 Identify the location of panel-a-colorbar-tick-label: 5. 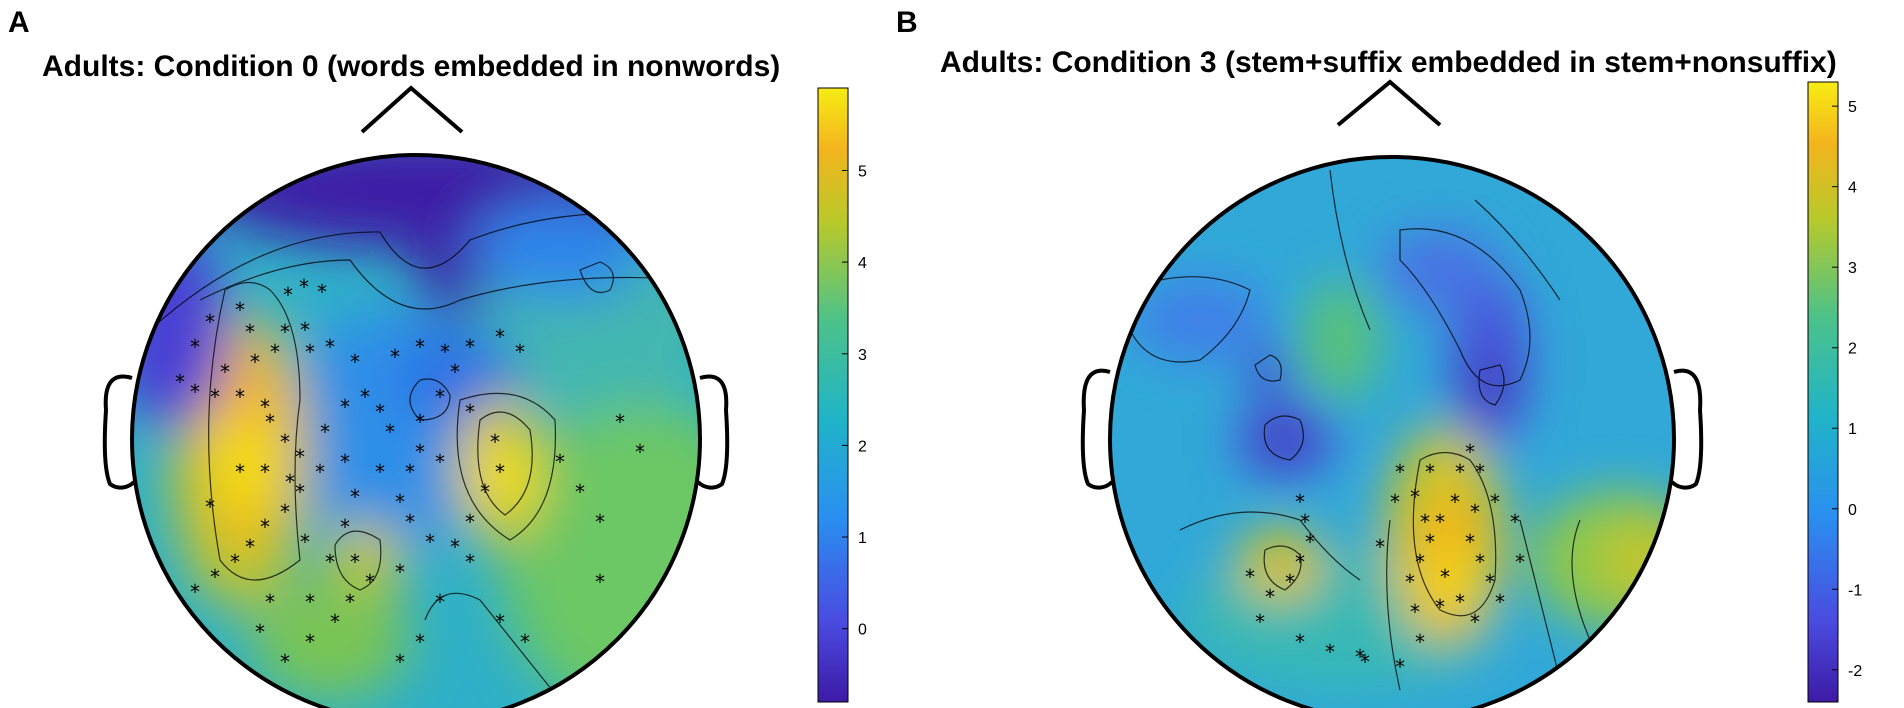
(862, 171).